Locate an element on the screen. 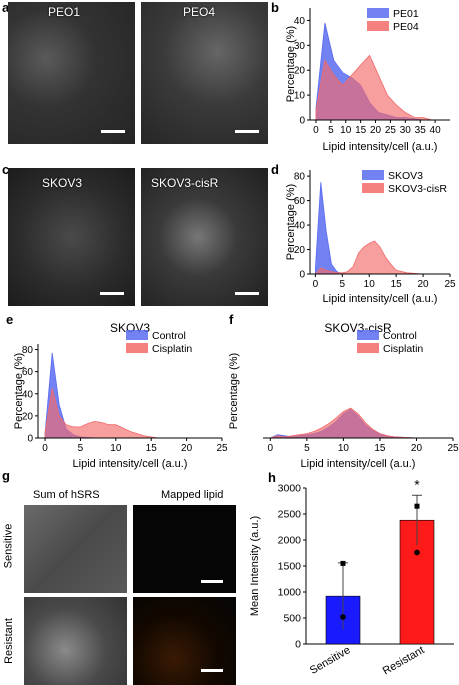  micrograph-title: SKOV3 is located at coordinates (62, 183).